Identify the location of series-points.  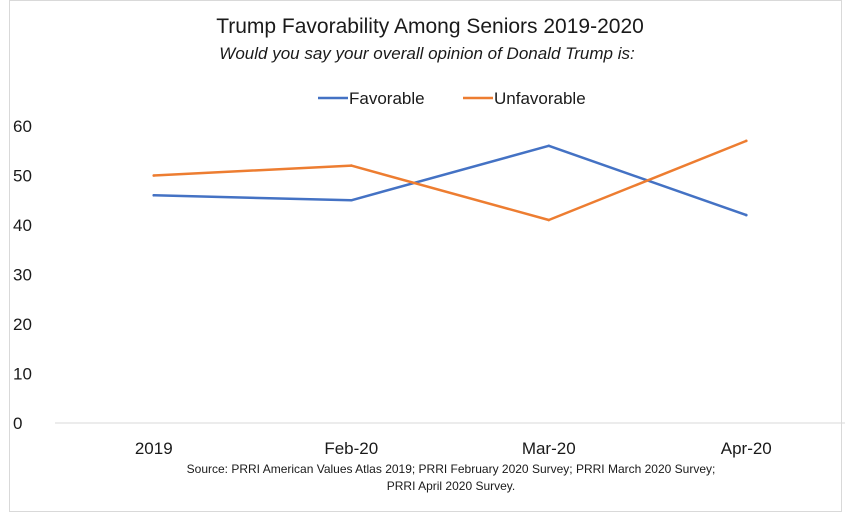
(450, 180).